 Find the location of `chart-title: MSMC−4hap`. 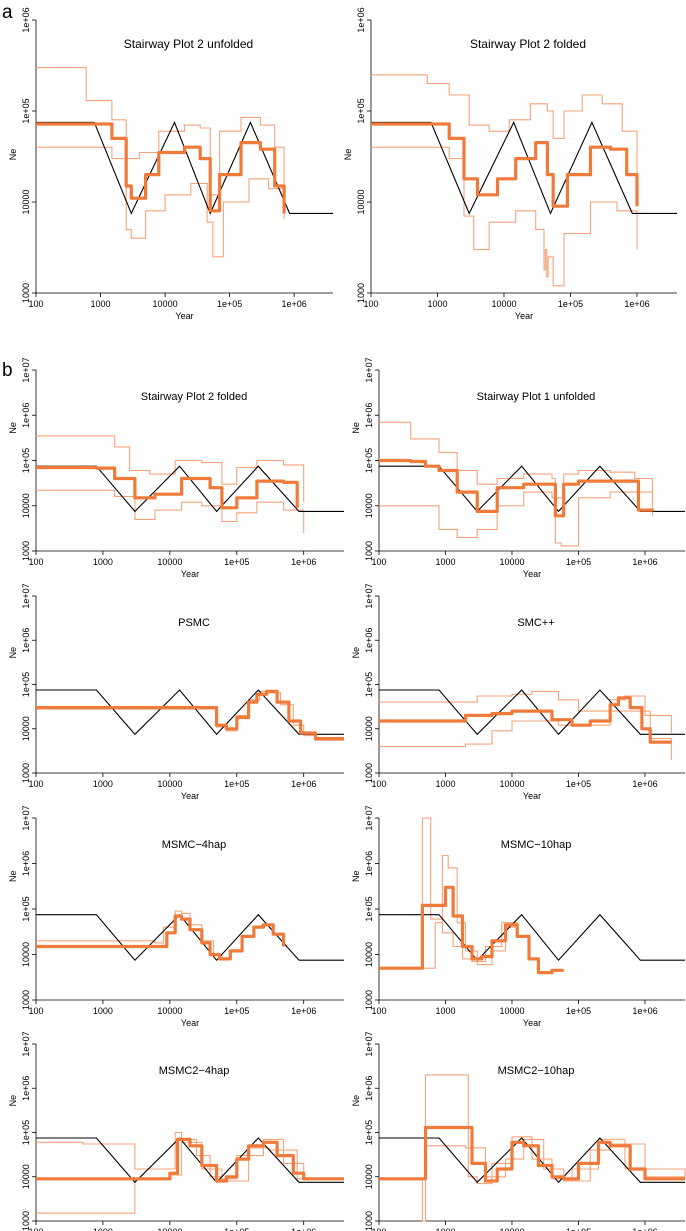

chart-title: MSMC−4hap is located at coordinates (194, 845).